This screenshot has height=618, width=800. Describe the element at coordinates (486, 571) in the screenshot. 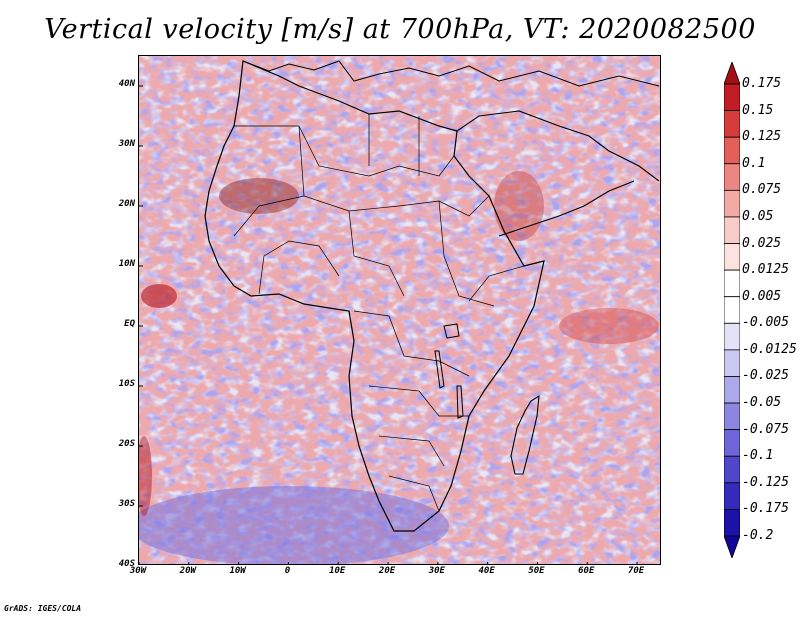

I see `lon-tick-label: 40E` at that location.